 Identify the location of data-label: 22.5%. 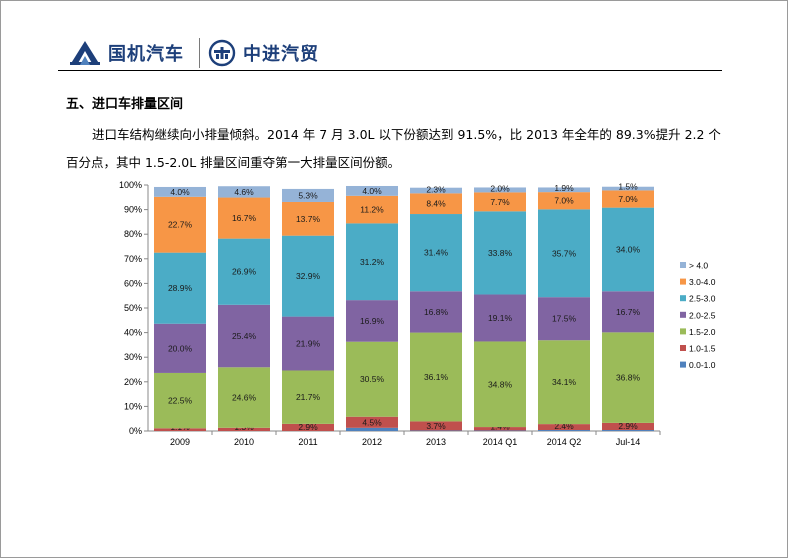
(180, 401).